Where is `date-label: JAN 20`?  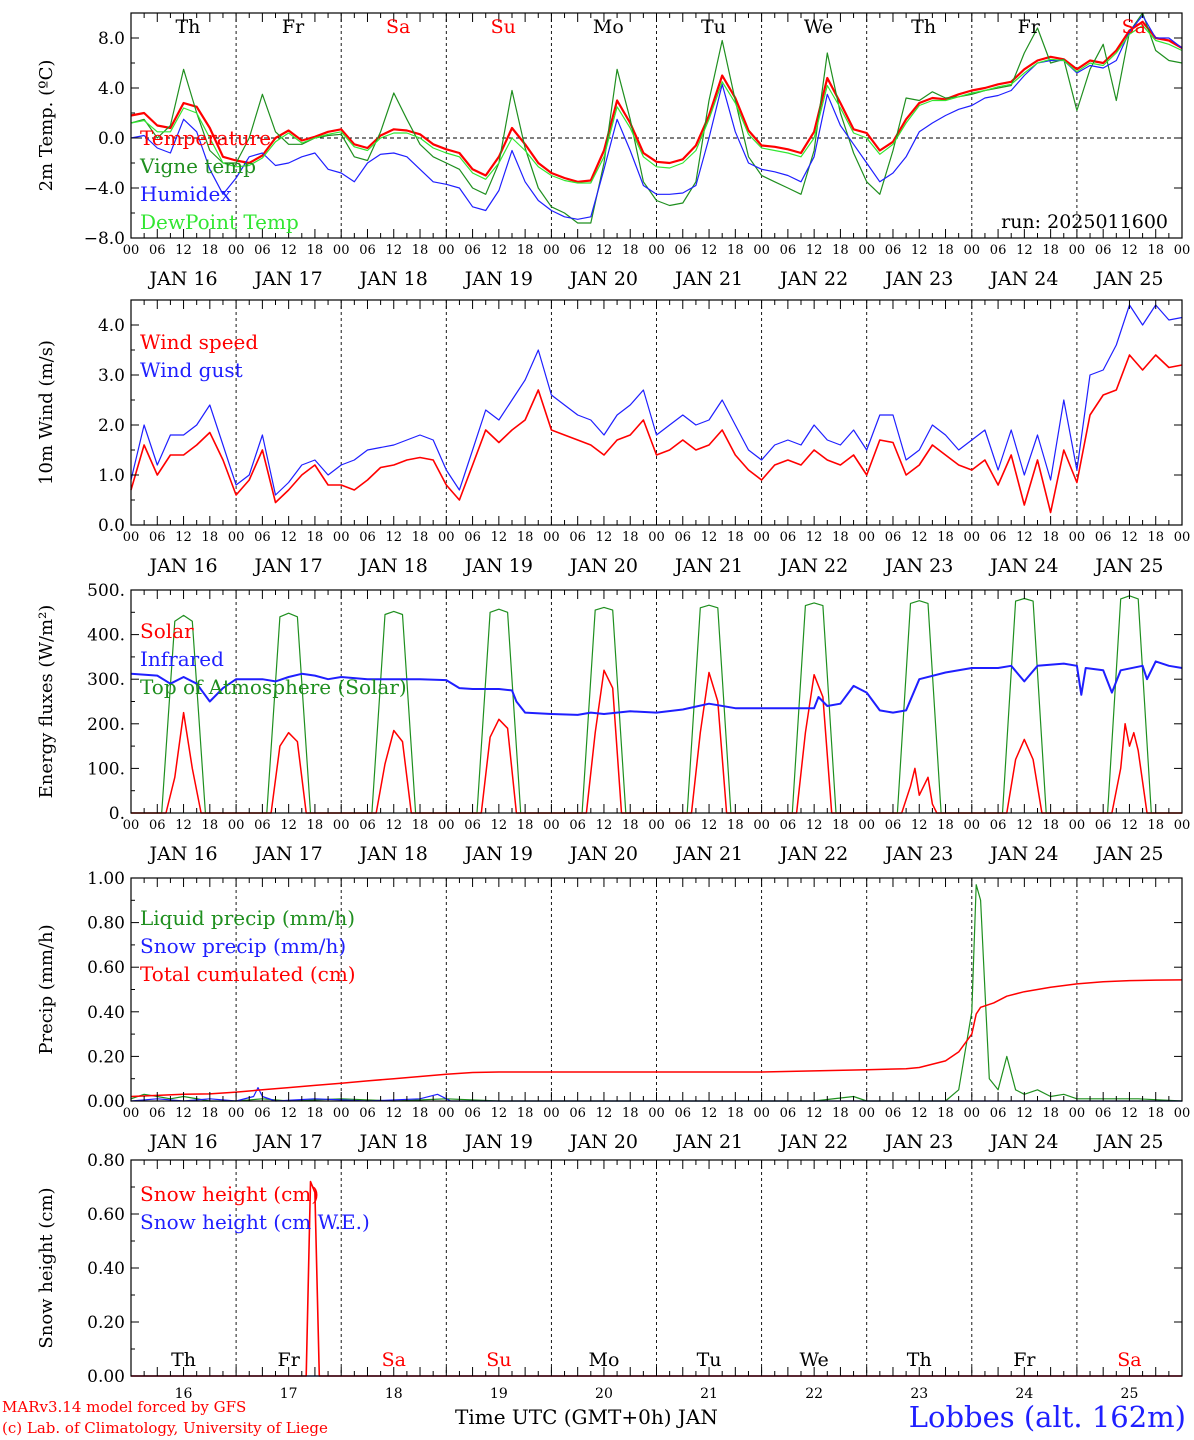 date-label: JAN 20 is located at coordinates (603, 1142).